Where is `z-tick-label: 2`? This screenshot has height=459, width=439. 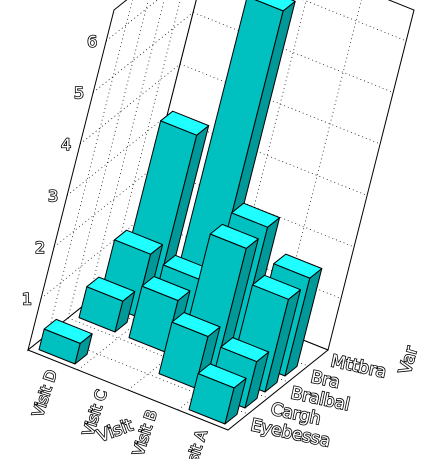 z-tick-label: 2 is located at coordinates (40, 247).